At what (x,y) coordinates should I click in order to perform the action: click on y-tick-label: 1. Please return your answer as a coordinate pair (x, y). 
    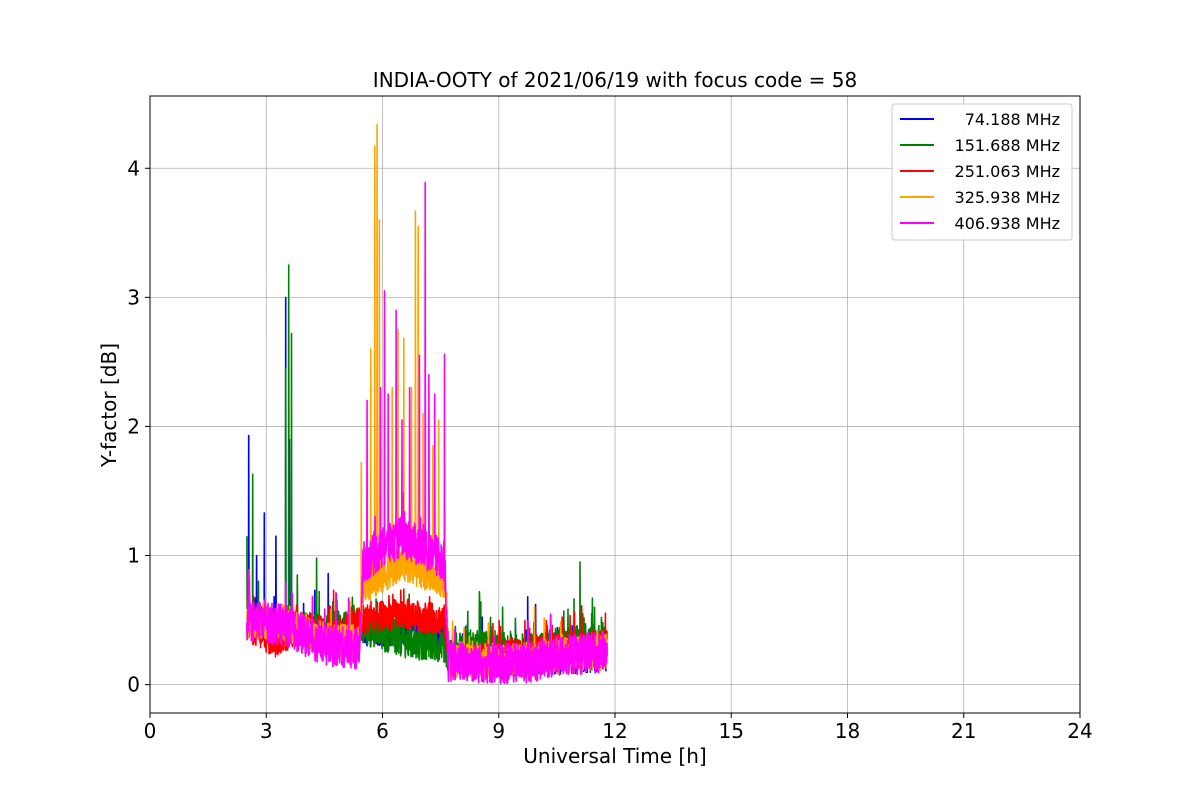
    Looking at the image, I should click on (133, 556).